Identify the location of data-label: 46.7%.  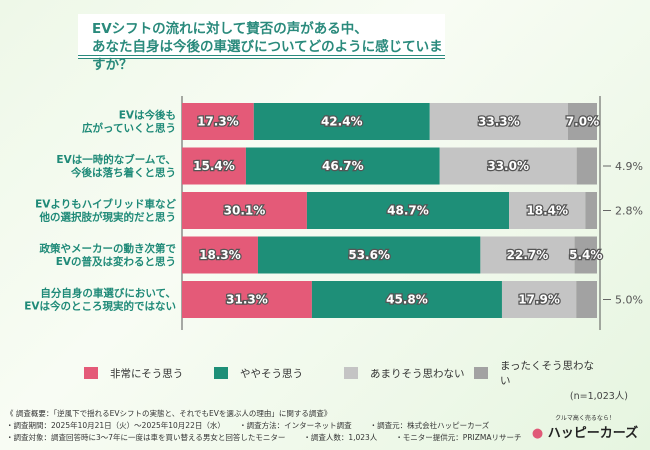
(343, 166).